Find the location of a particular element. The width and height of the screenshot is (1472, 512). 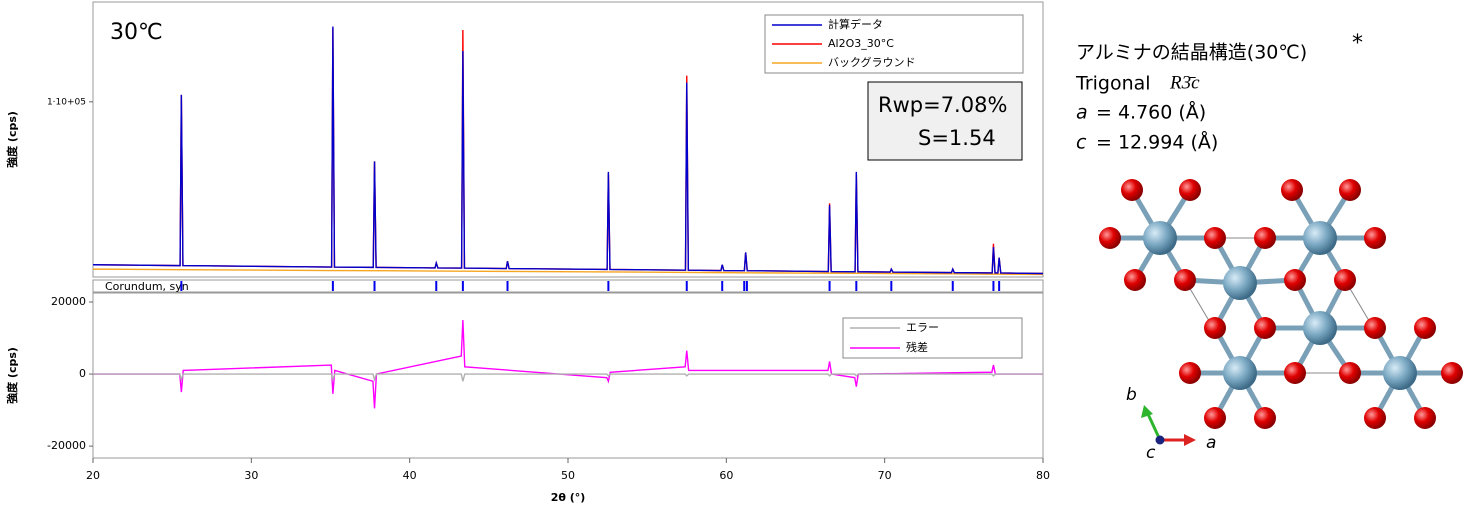

x-tick-label: 60 is located at coordinates (726, 475).